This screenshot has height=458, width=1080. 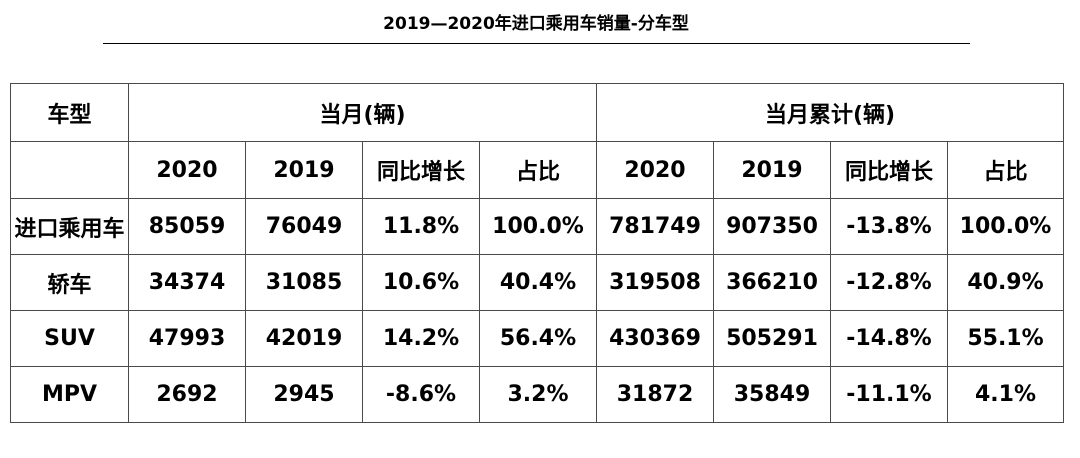 I want to click on header-row-groups: 车型 当月(辆) 当月累计(辆), so click(x=537, y=112).